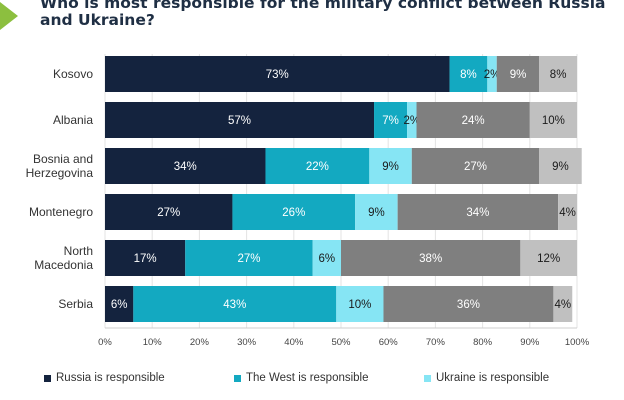 The height and width of the screenshot is (400, 624). I want to click on category-label: Montenegro, so click(61, 212).